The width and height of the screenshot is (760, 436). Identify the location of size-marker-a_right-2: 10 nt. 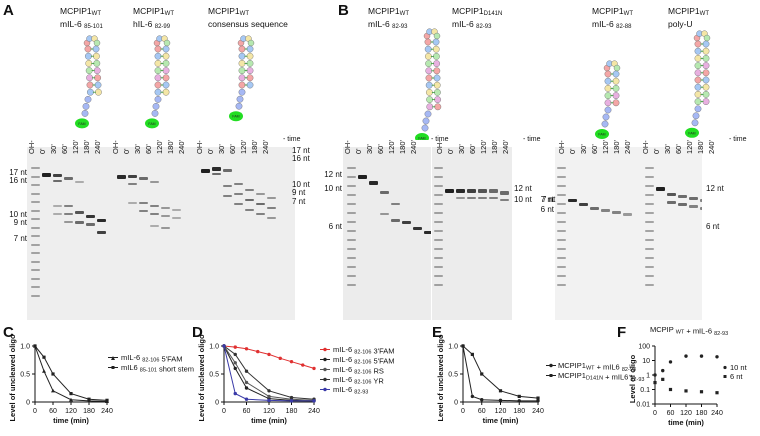
(301, 184).